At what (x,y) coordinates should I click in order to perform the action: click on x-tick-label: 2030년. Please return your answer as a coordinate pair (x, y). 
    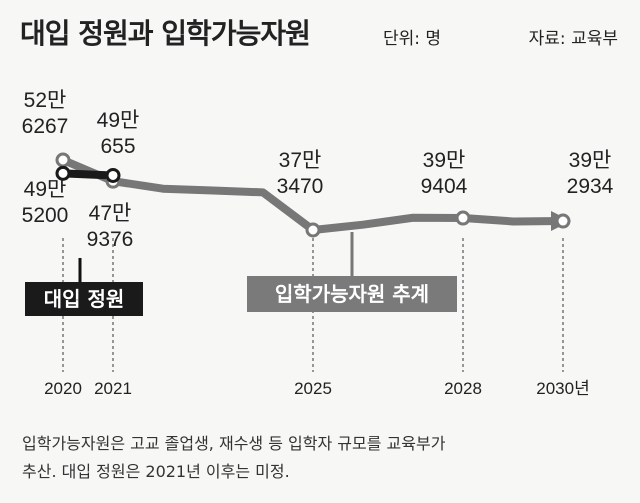
    Looking at the image, I should click on (562, 388).